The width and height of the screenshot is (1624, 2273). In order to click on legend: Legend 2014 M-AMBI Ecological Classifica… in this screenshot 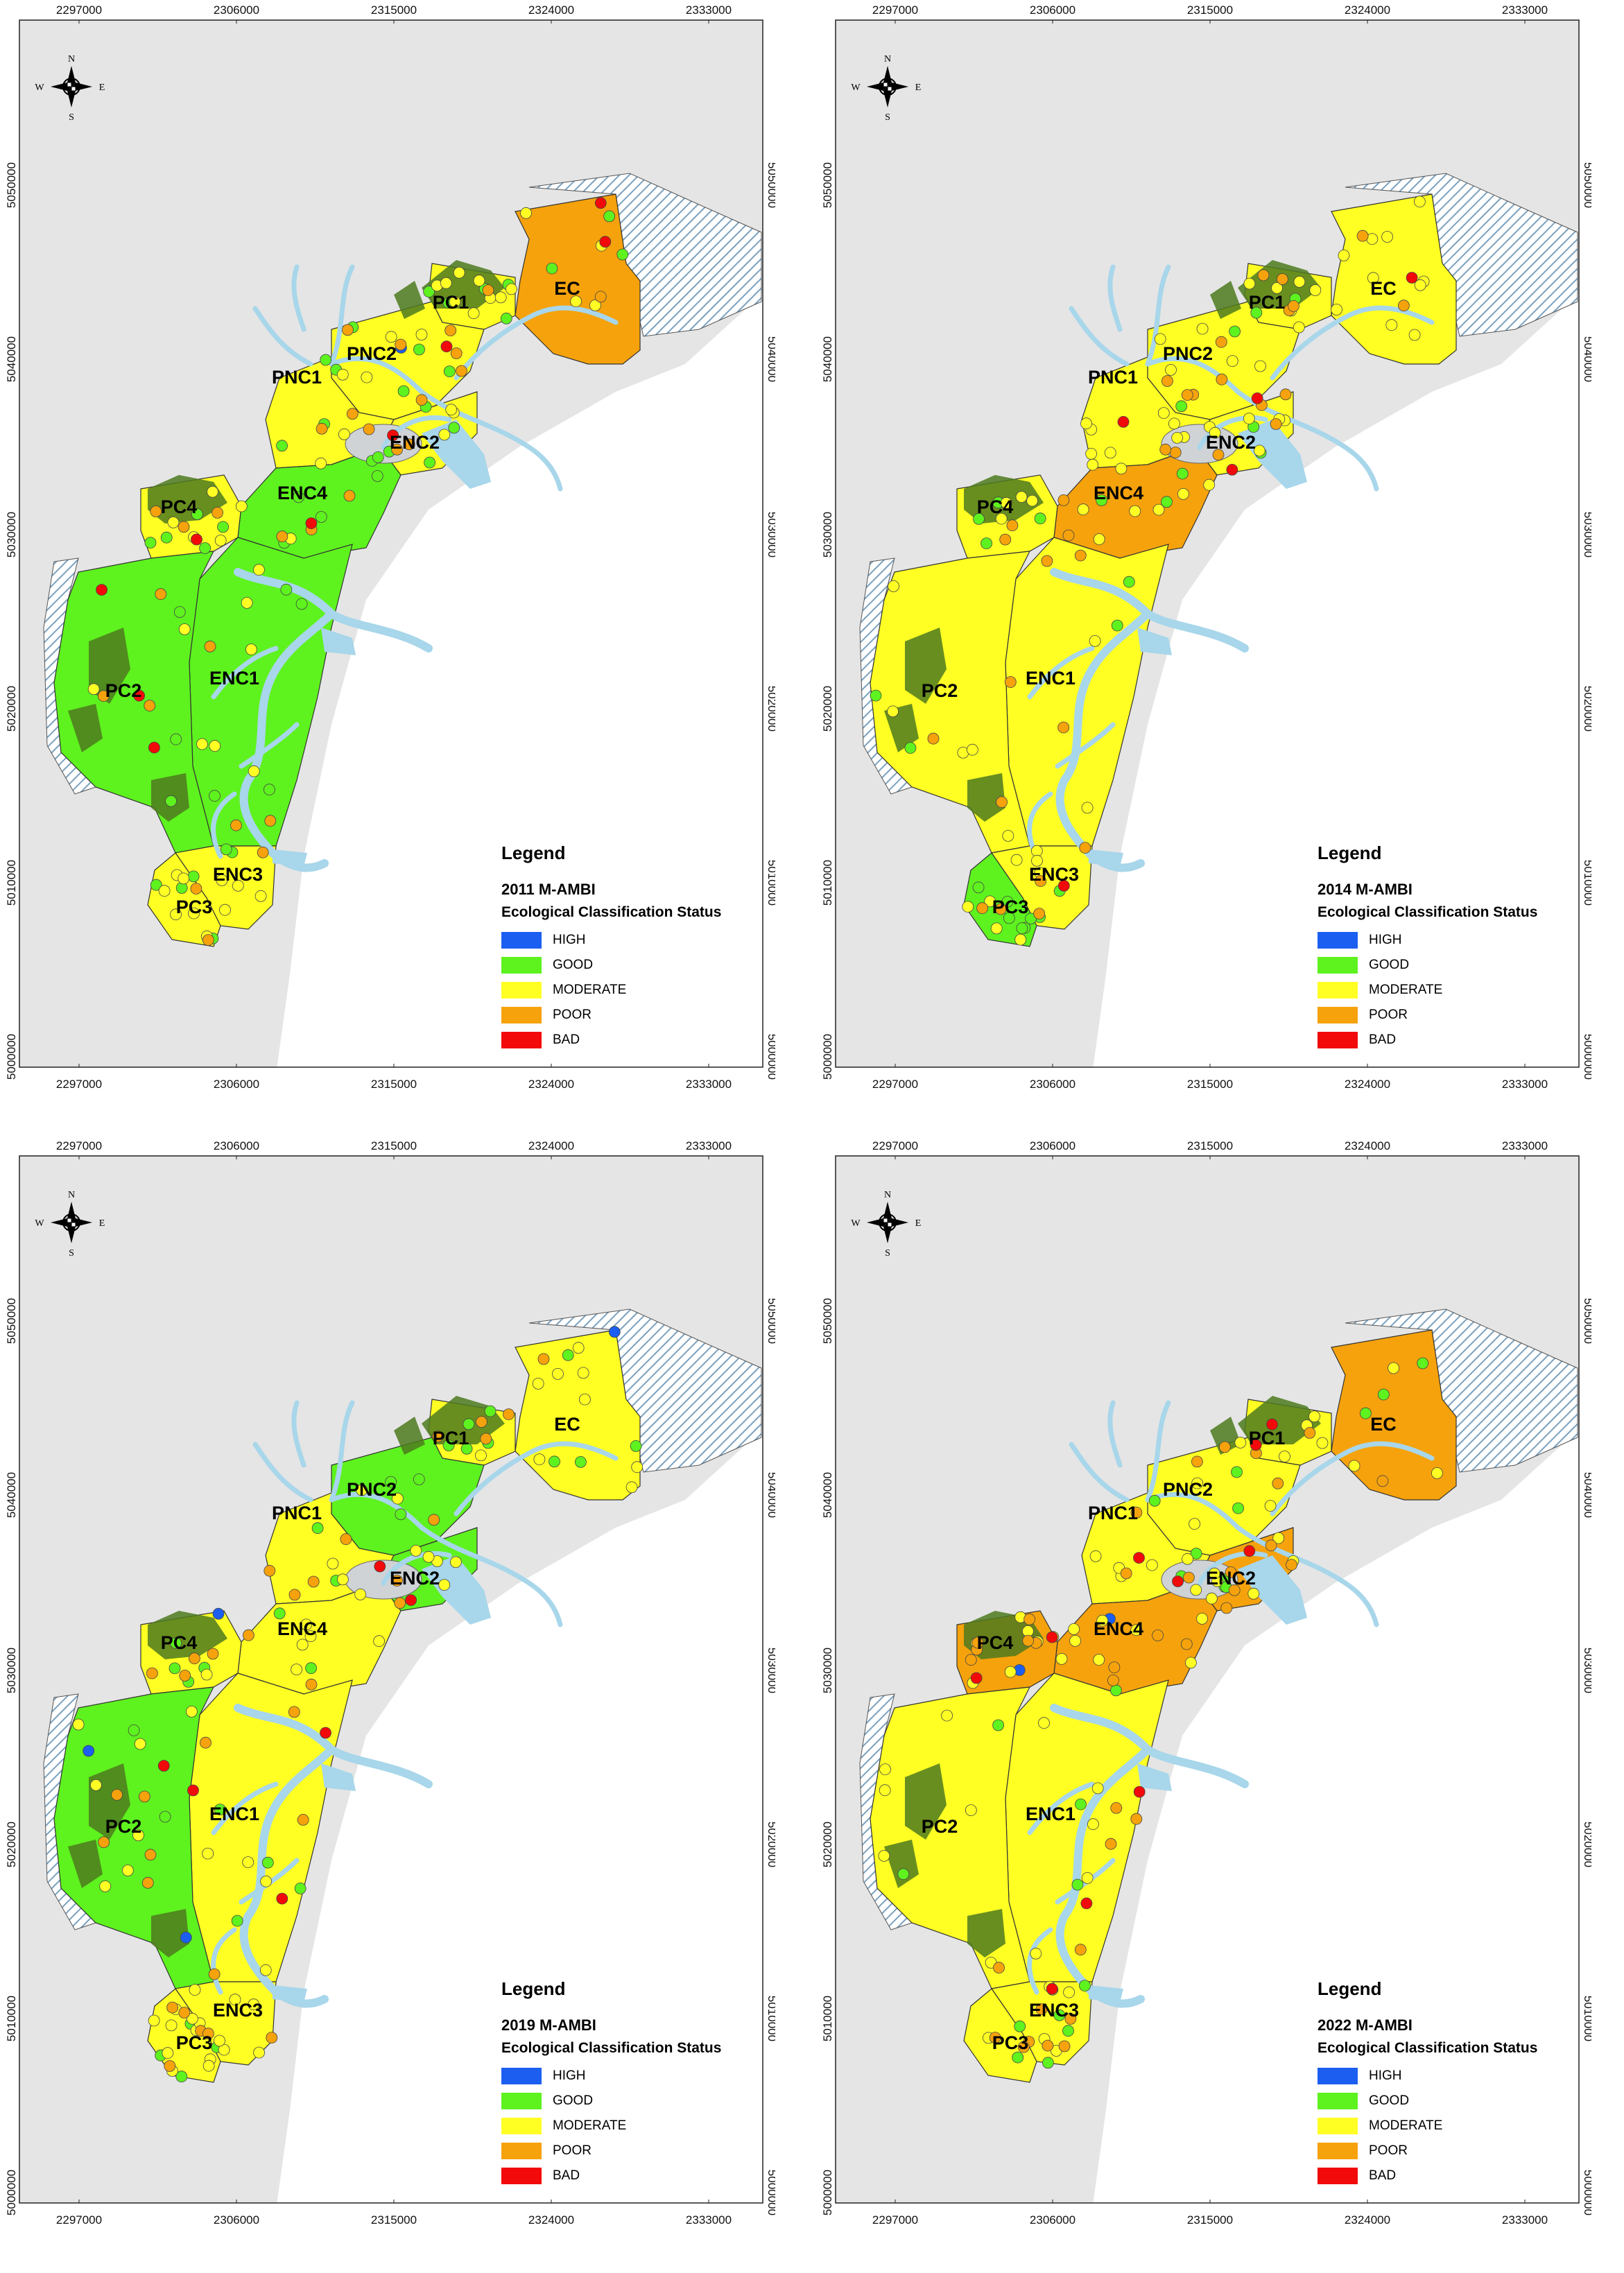, I will do `click(1450, 947)`.